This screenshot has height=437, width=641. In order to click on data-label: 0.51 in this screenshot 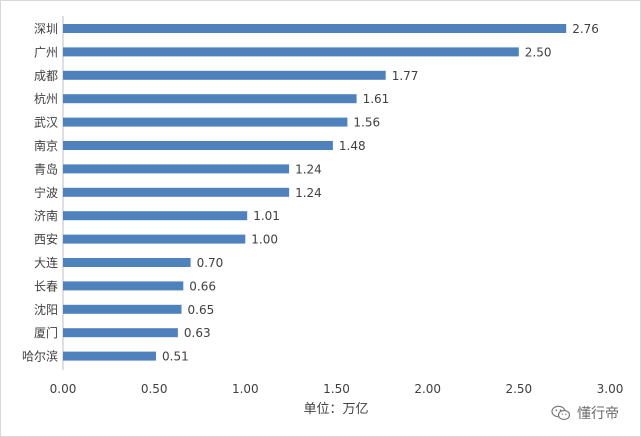, I will do `click(175, 357)`.